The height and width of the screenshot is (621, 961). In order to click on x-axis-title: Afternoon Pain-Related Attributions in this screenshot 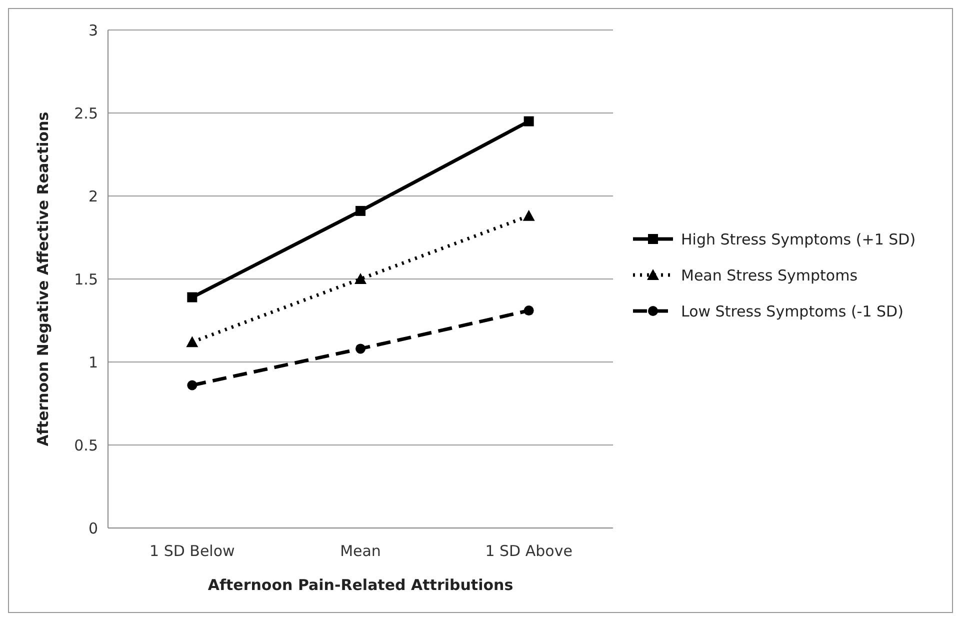, I will do `click(361, 585)`.